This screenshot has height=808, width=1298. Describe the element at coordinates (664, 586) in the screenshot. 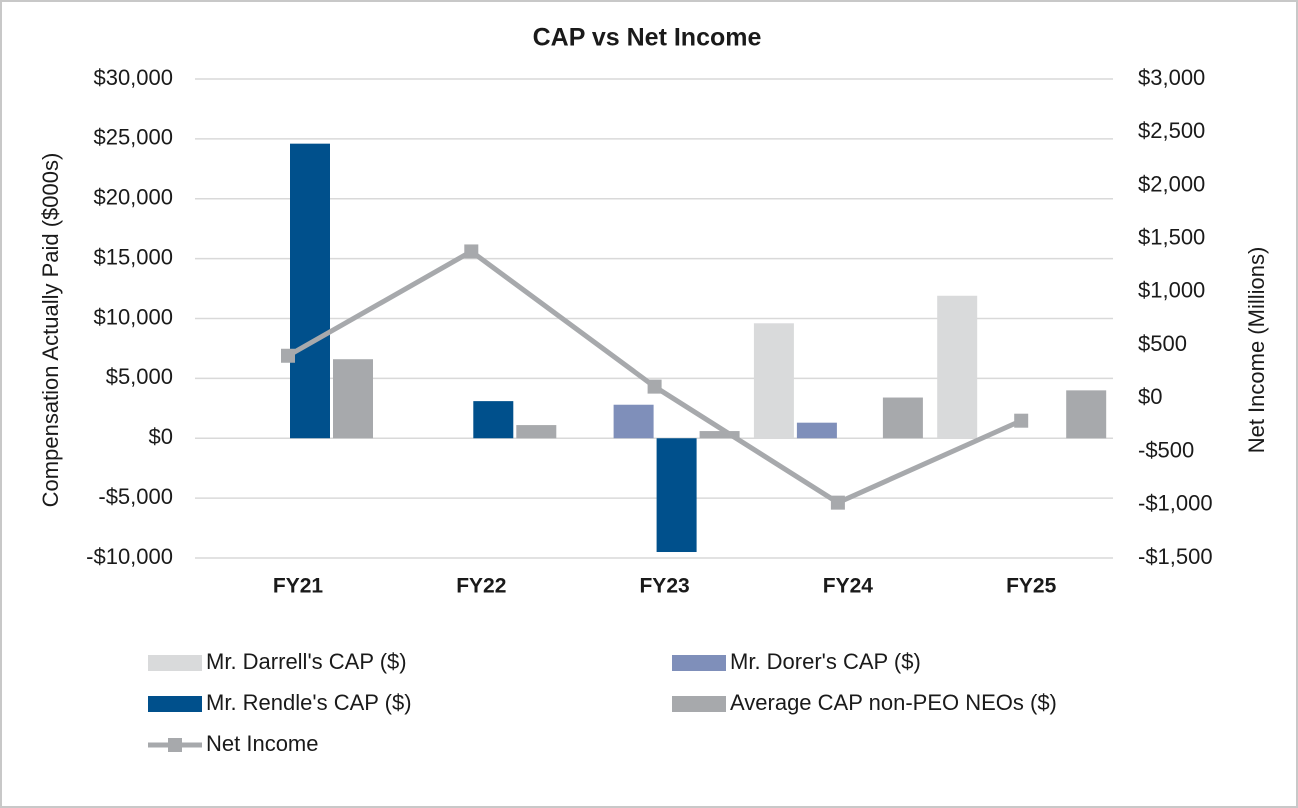

I see `x-tick-label: FY23` at that location.